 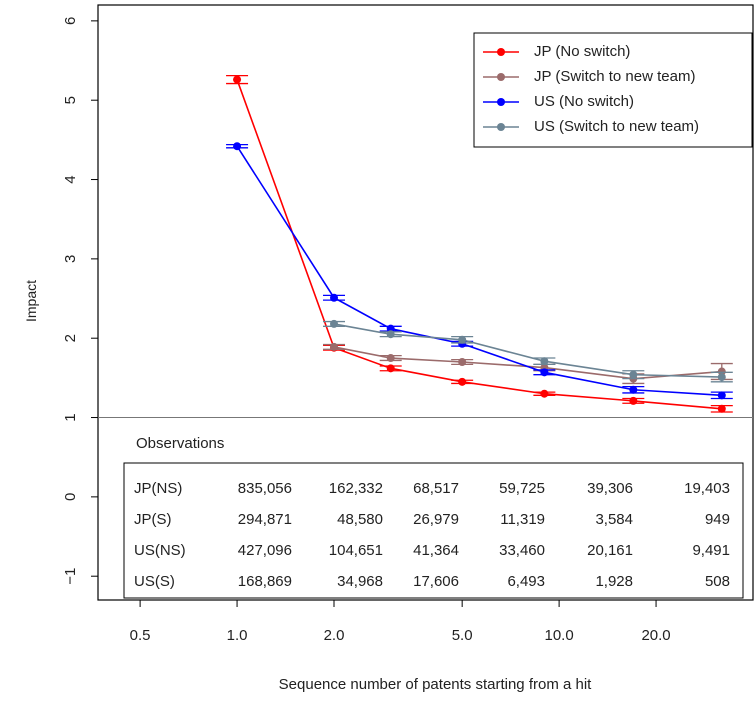 What do you see at coordinates (582, 51) in the screenshot?
I see `legend-label: JP (No switch)` at bounding box center [582, 51].